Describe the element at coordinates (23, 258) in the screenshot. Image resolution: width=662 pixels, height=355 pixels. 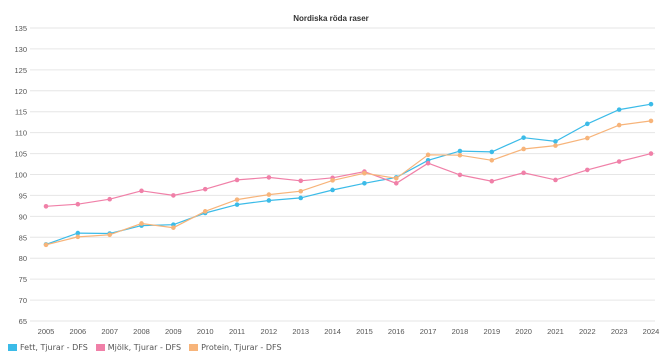
I see `y-tick-label: 80` at that location.